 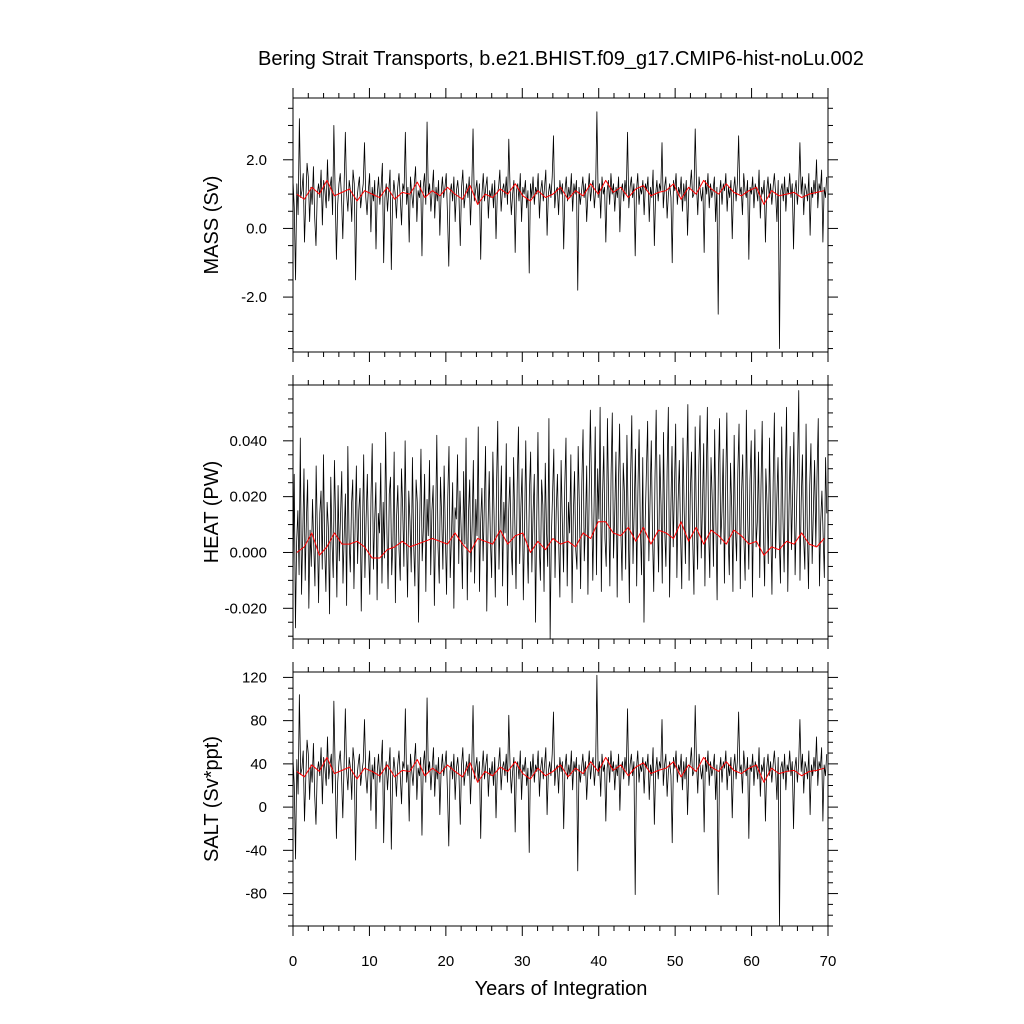 I want to click on heat-y-tick-label: -0.020, so click(x=245, y=608).